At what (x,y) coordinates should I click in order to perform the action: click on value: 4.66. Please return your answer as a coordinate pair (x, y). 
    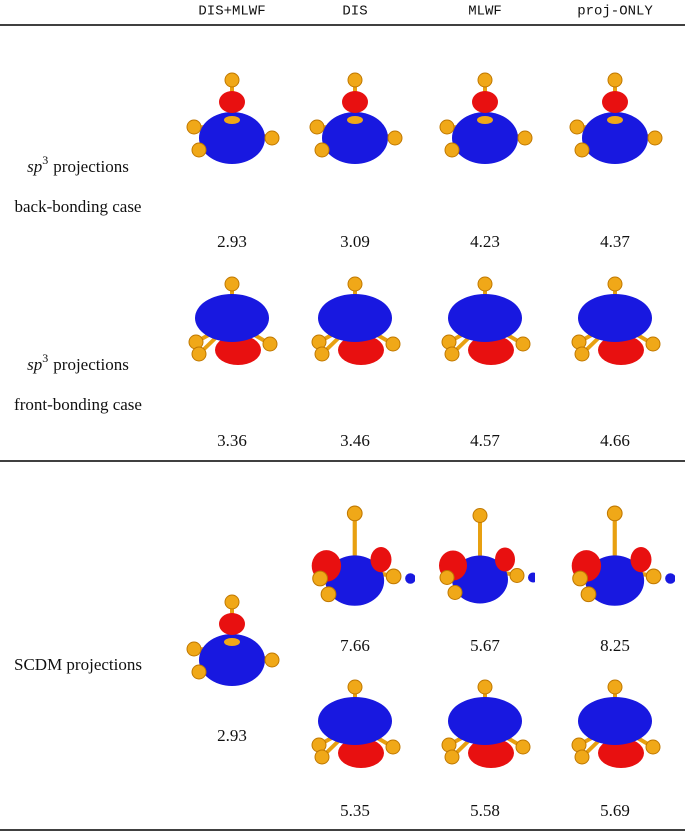
    Looking at the image, I should click on (615, 440).